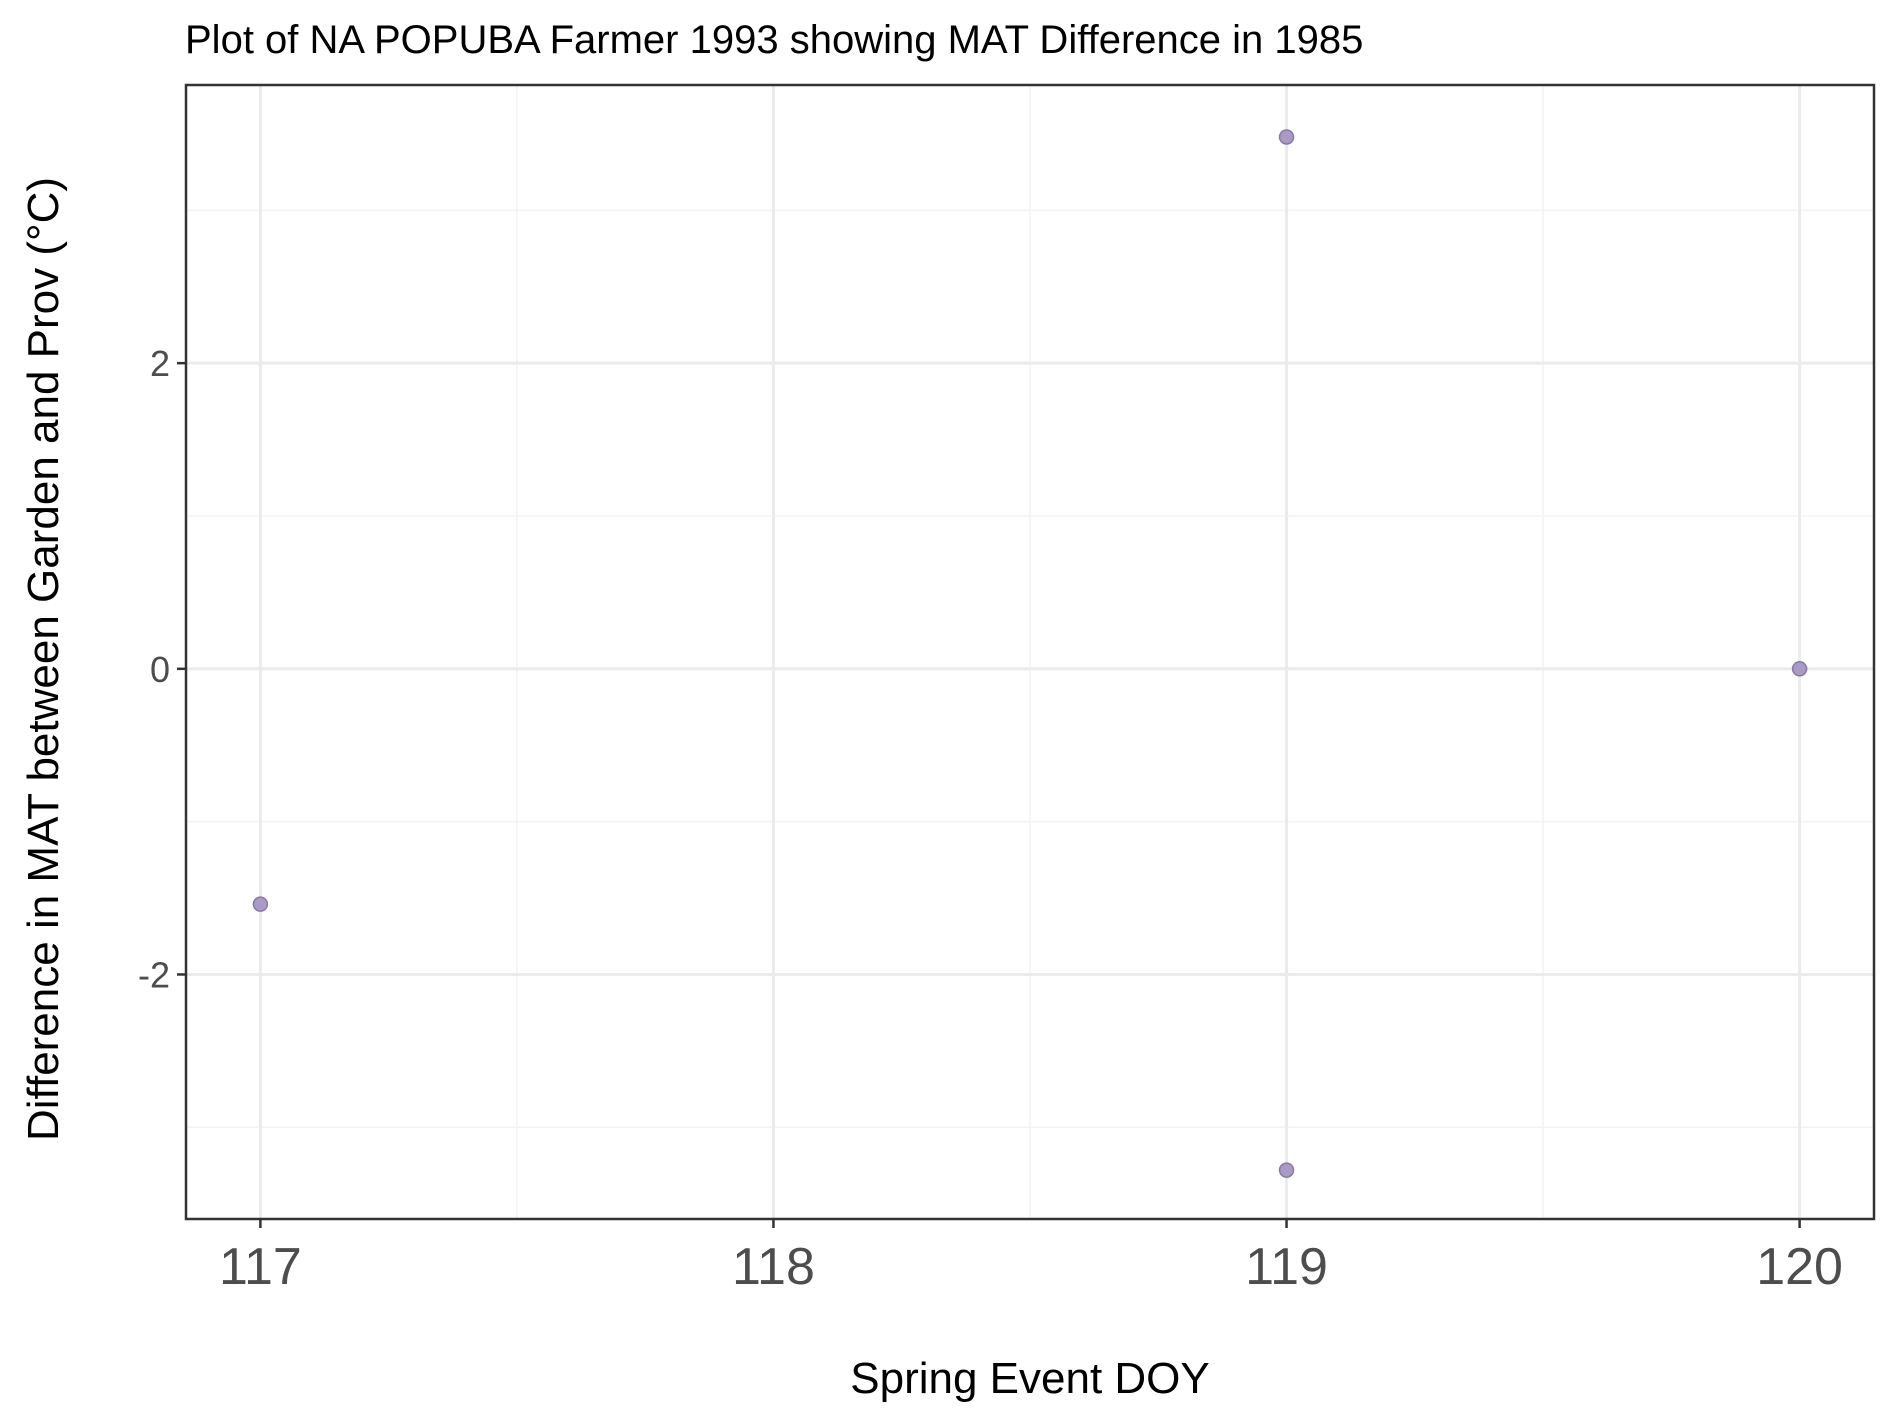 Image resolution: width=1889 pixels, height=1417 pixels. What do you see at coordinates (1286, 1267) in the screenshot?
I see `x-tick-label: 119` at bounding box center [1286, 1267].